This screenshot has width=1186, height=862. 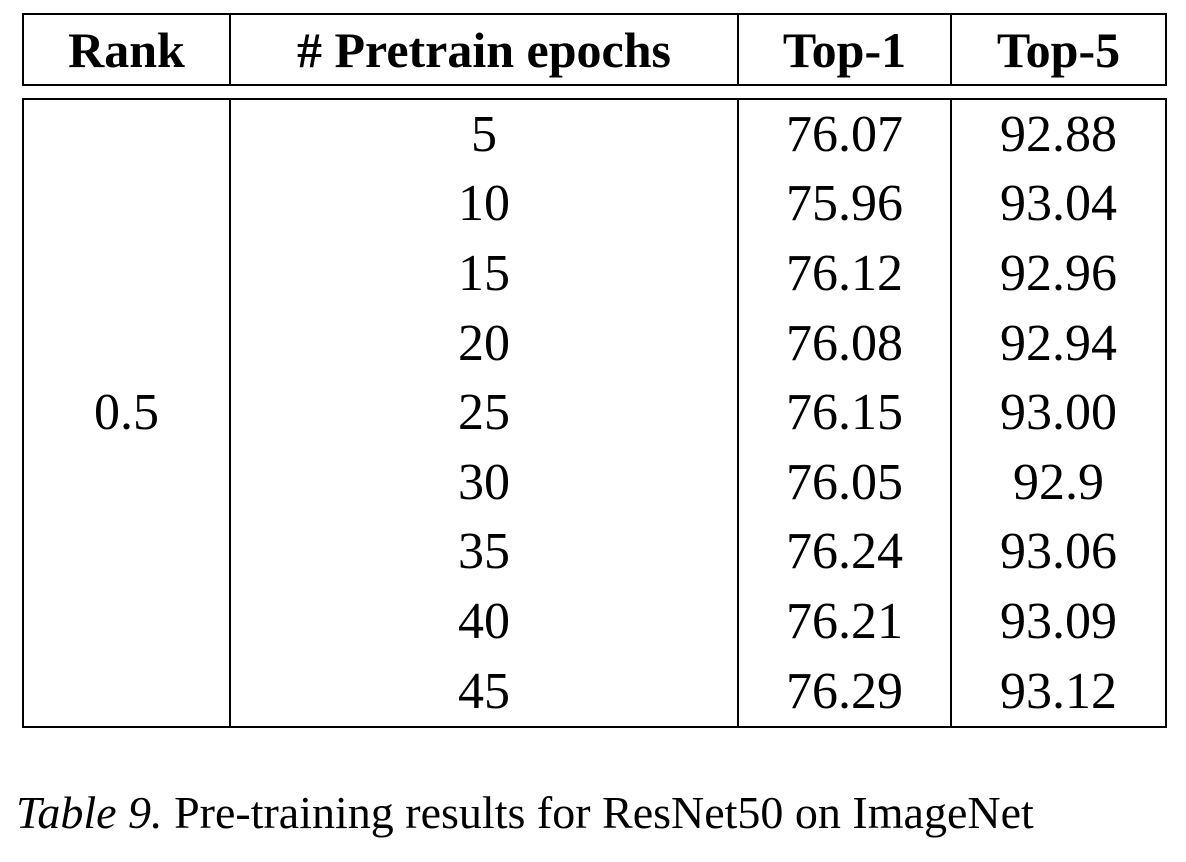 I want to click on table-row: 15 76.12 92.96, so click(x=595, y=274).